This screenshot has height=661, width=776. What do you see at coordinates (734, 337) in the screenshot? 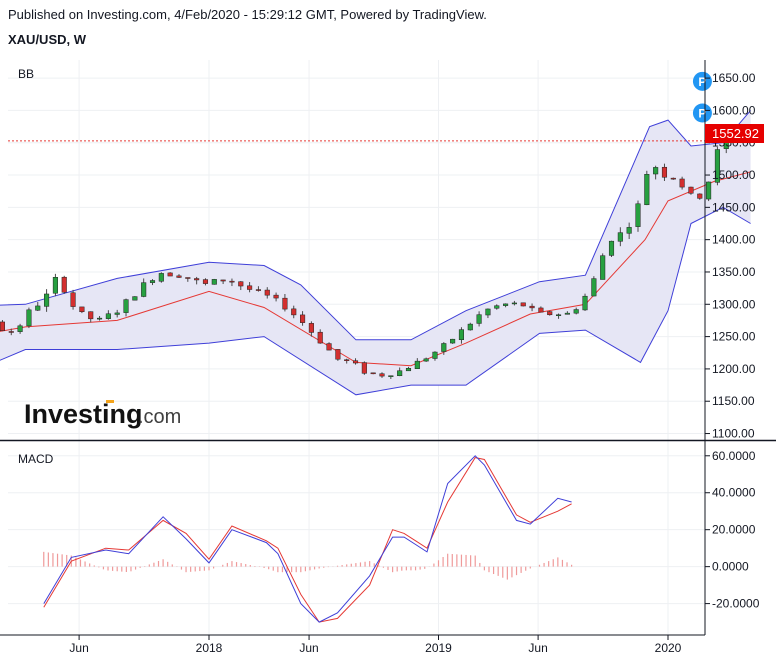
I see `price-tick-label: 1250.00` at bounding box center [734, 337].